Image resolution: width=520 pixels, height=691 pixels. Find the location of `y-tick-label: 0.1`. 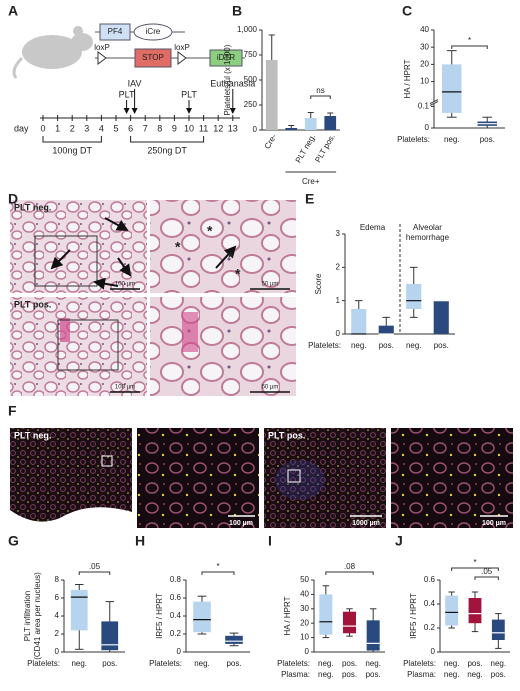

y-tick-label: 0.1 is located at coordinates (424, 106).